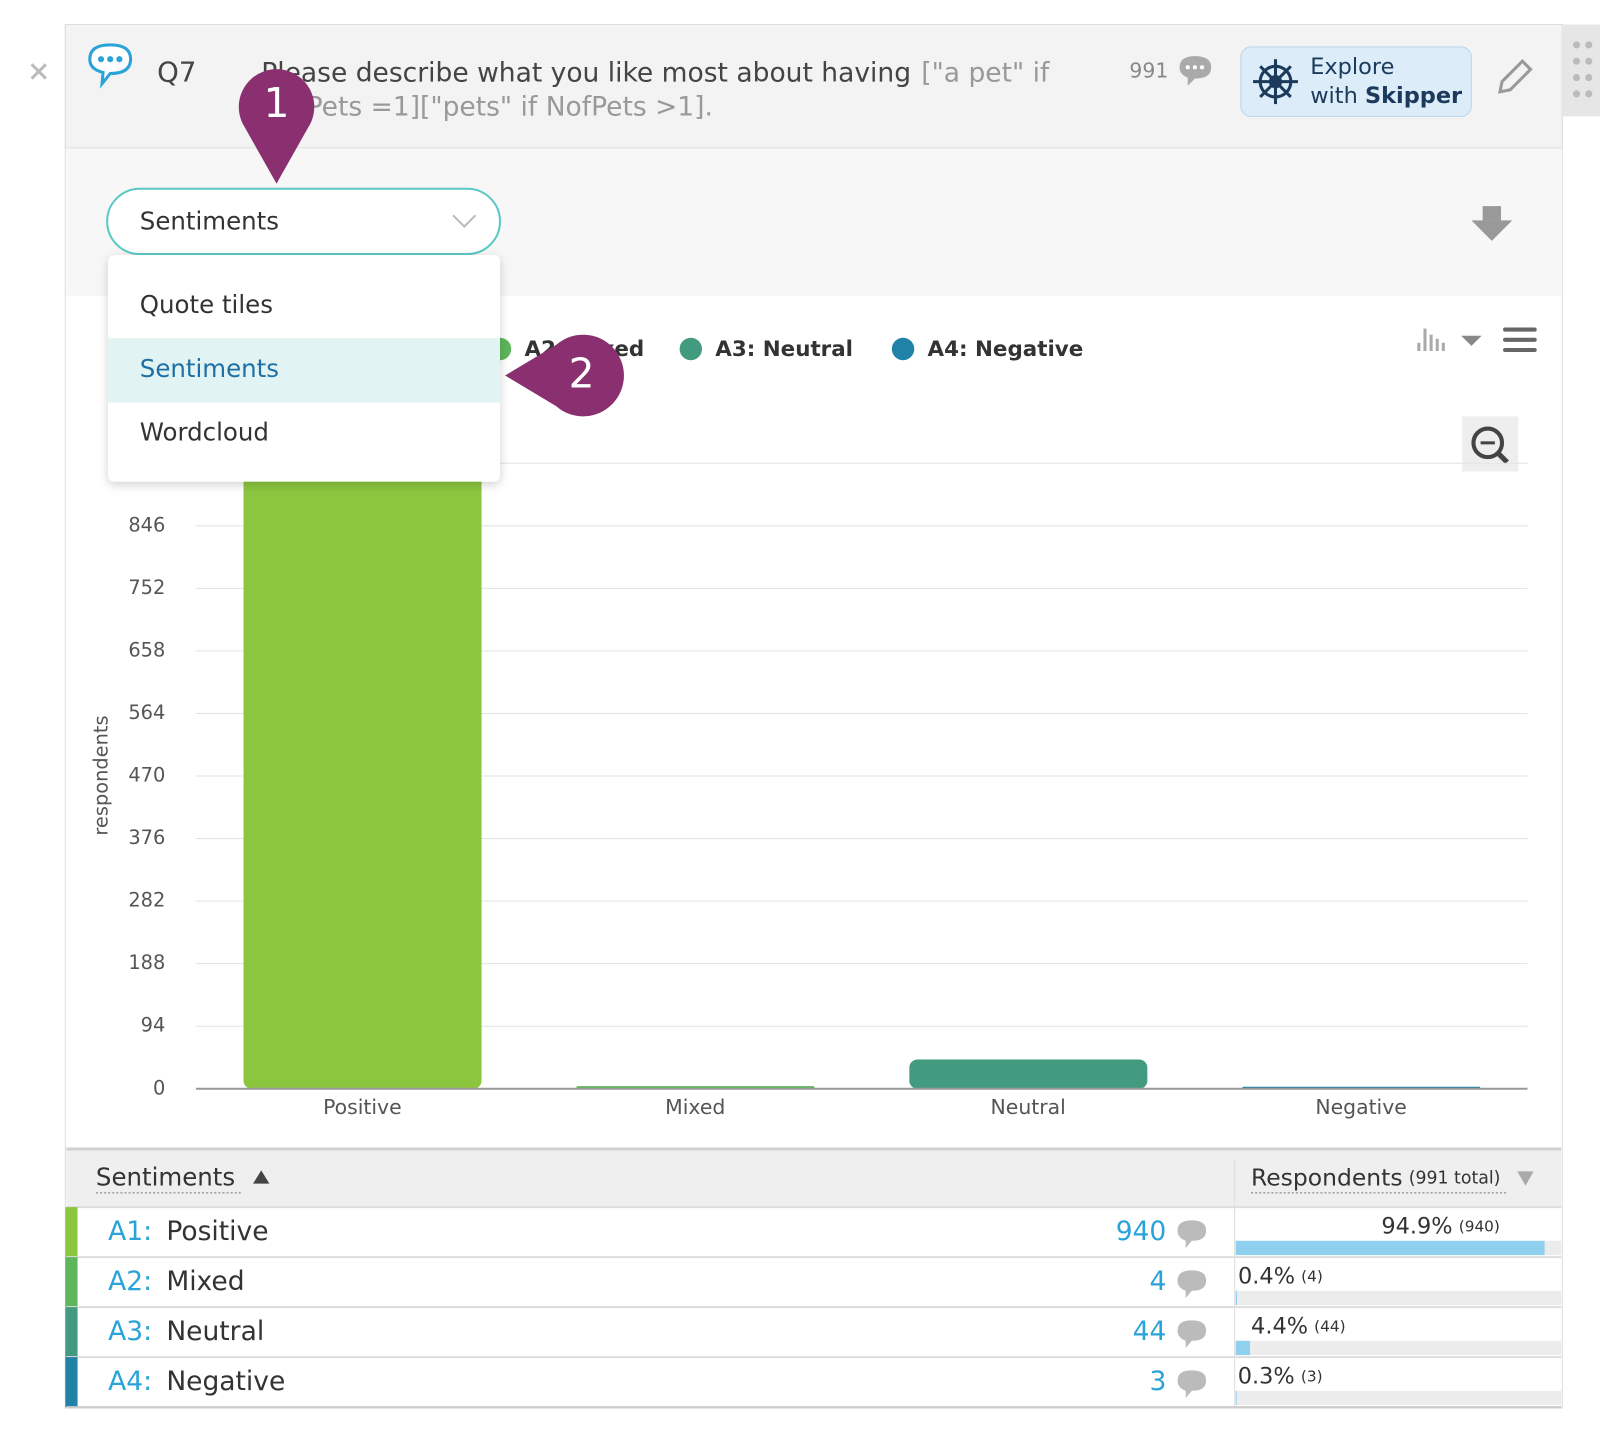  I want to click on count-label: (3), so click(1312, 1376).